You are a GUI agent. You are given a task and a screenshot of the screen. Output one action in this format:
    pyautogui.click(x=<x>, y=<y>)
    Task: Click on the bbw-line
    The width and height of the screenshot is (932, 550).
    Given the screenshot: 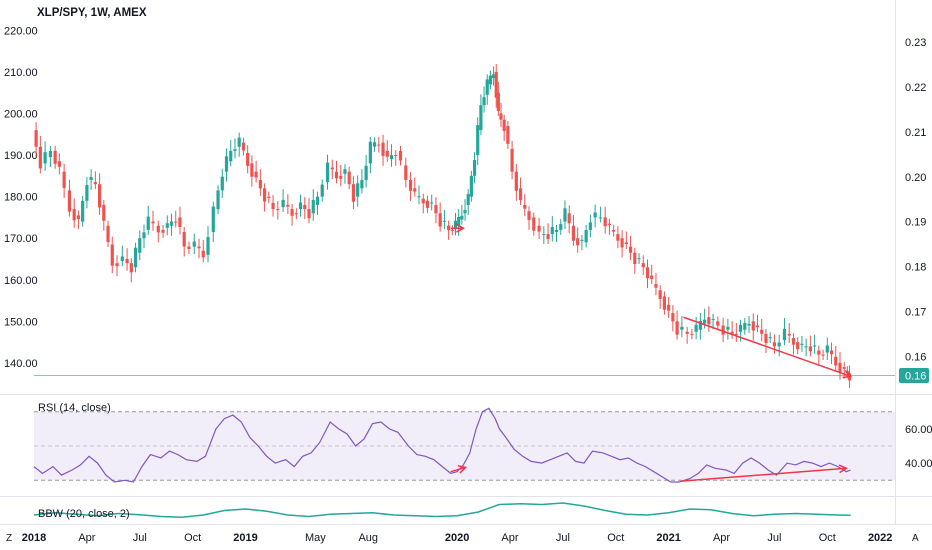 What is the action you would take?
    pyautogui.click(x=442, y=510)
    